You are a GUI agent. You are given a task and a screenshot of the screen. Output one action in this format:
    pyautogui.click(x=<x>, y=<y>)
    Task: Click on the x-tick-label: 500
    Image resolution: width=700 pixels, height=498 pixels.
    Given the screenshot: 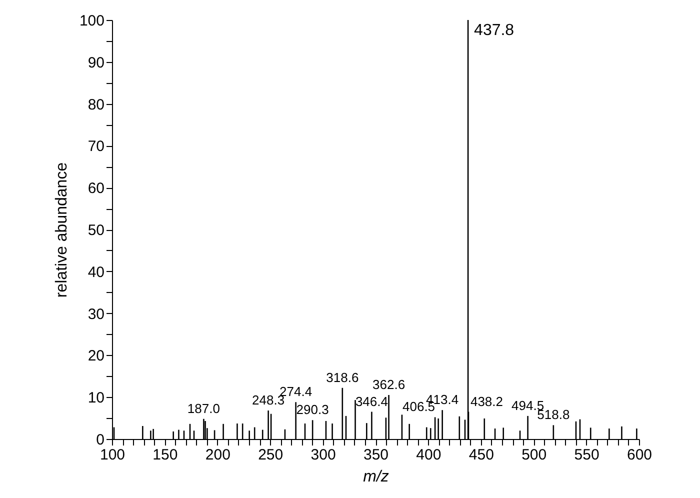 What is the action you would take?
    pyautogui.click(x=534, y=455)
    